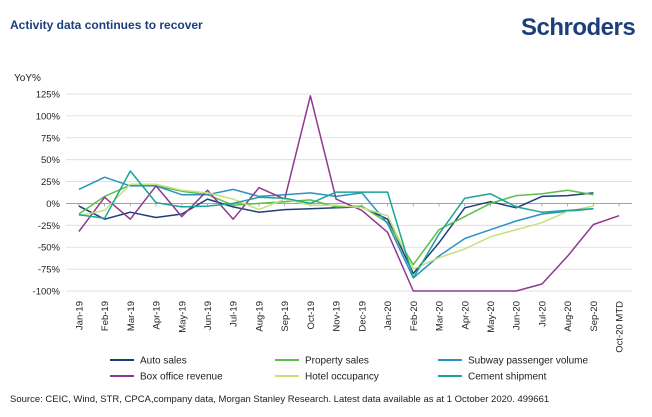 Image resolution: width=652 pixels, height=417 pixels. I want to click on legend-label: Cement shipment, so click(507, 377).